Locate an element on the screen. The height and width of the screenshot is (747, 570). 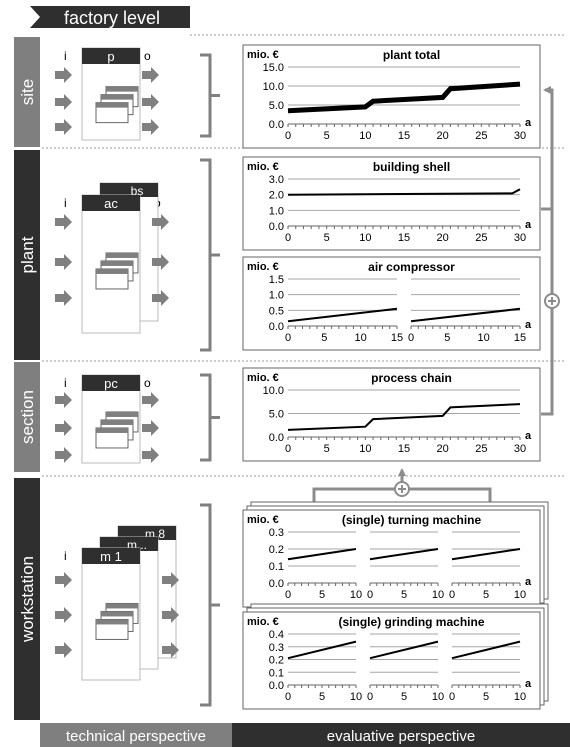
footer-evaluative-bar is located at coordinates (401, 735).